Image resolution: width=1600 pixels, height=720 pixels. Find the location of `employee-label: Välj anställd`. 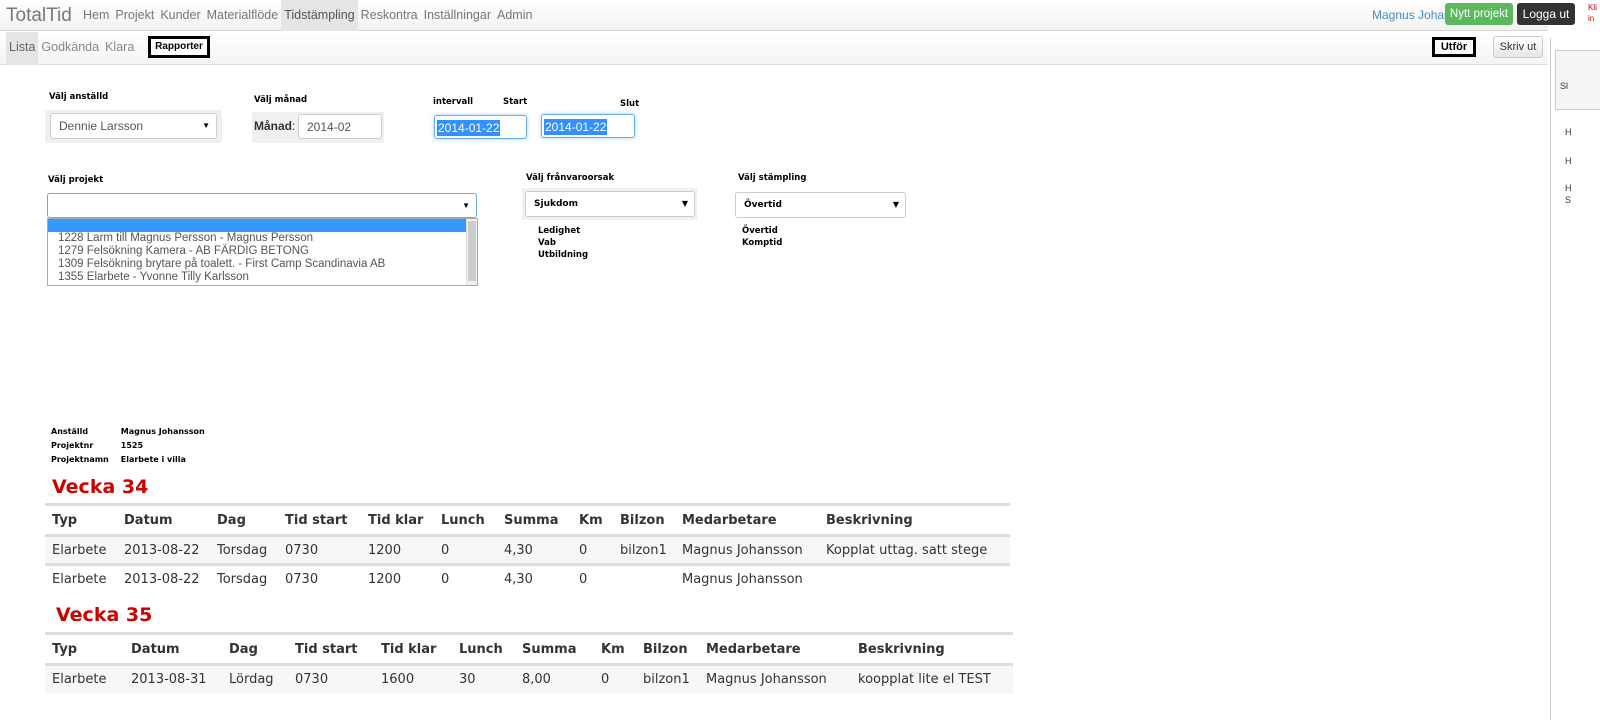

employee-label: Välj anställd is located at coordinates (79, 97).